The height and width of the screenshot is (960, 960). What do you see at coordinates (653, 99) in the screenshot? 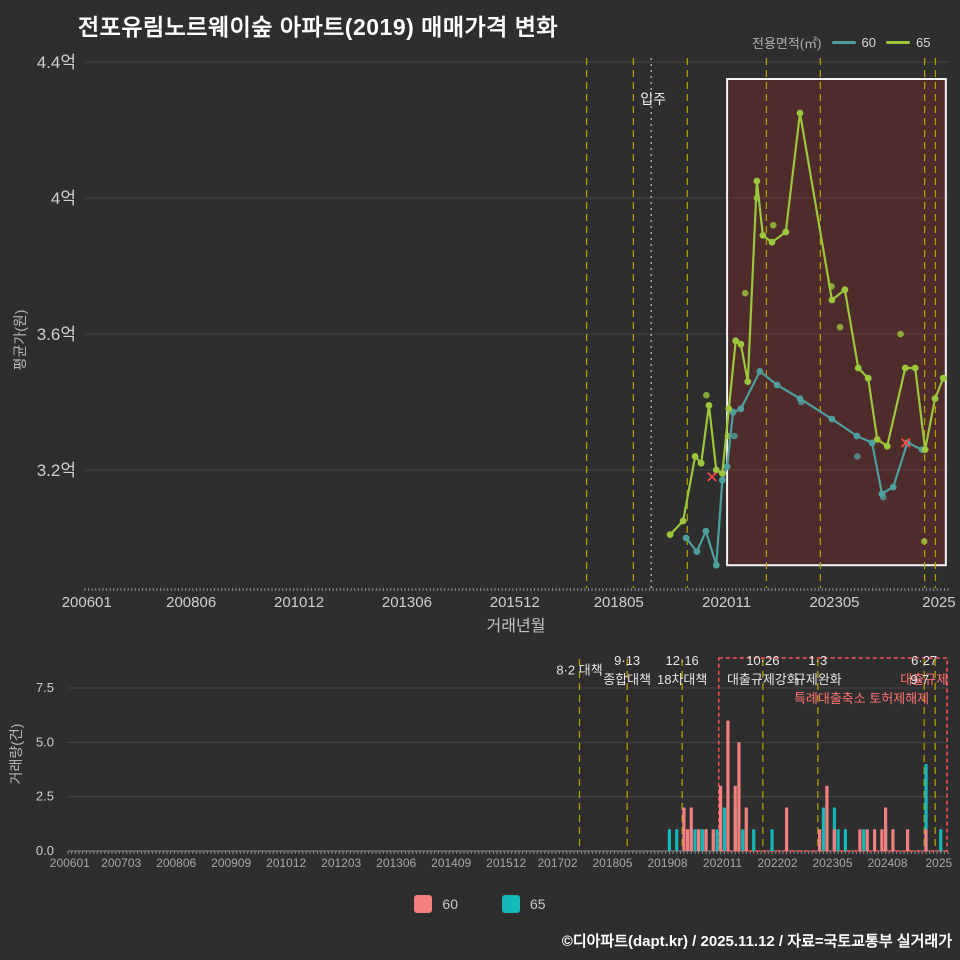
I see `svg-text: 입주` at bounding box center [653, 99].